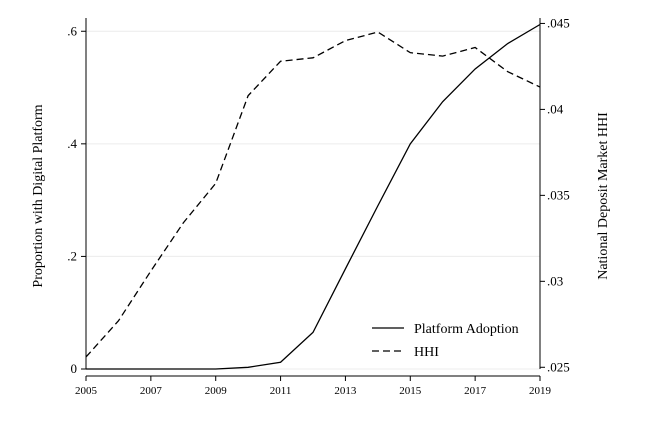  I want to click on y-left-tick-label: 0, so click(74, 368).